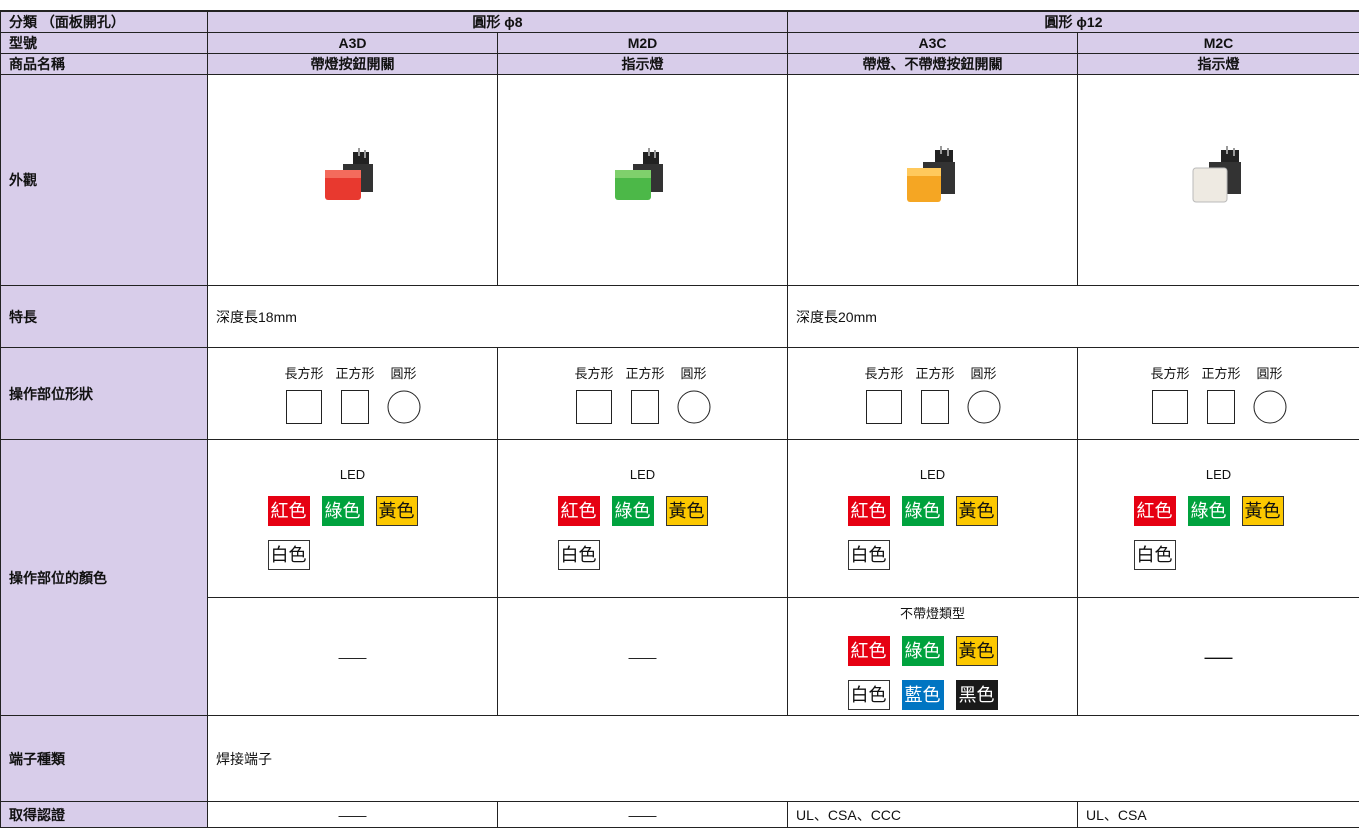 The image size is (1359, 828). I want to click on chip-title: 不帶燈類型, so click(932, 612).